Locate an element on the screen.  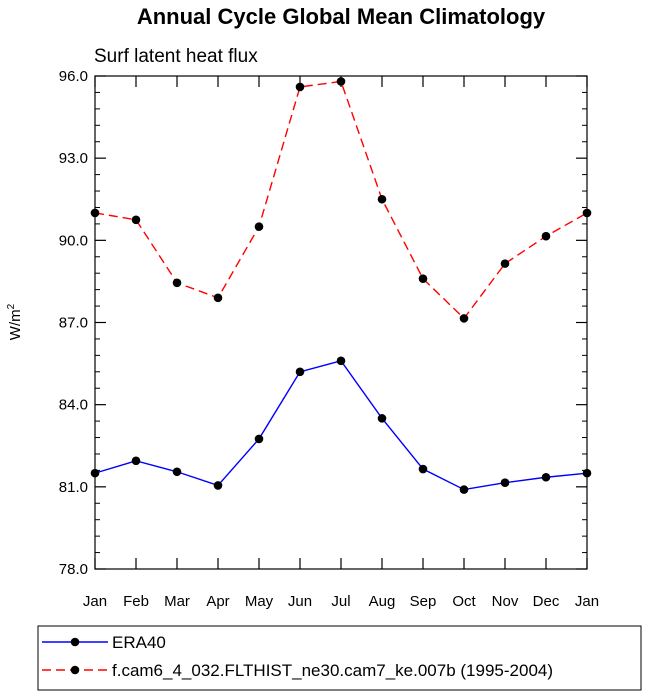
y-tick-label: 90.0 is located at coordinates (73, 240).